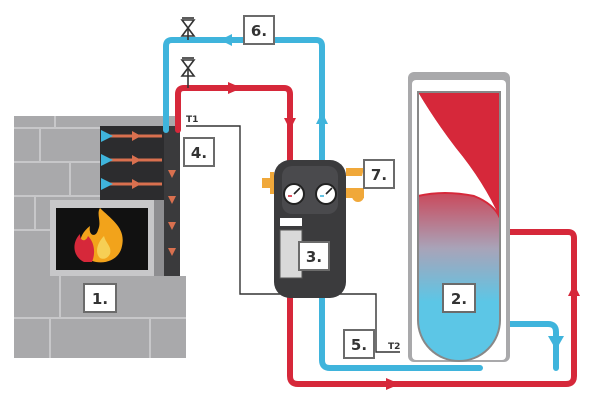  What do you see at coordinates (291, 222) in the screenshot?
I see `display-panel` at bounding box center [291, 222].